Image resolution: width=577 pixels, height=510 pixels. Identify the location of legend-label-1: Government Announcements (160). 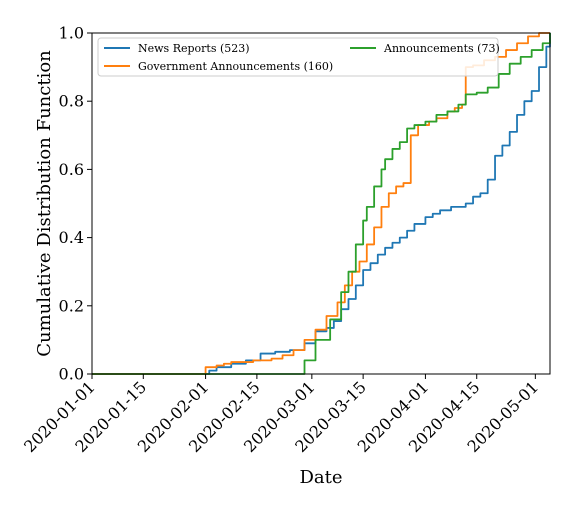
(235, 66).